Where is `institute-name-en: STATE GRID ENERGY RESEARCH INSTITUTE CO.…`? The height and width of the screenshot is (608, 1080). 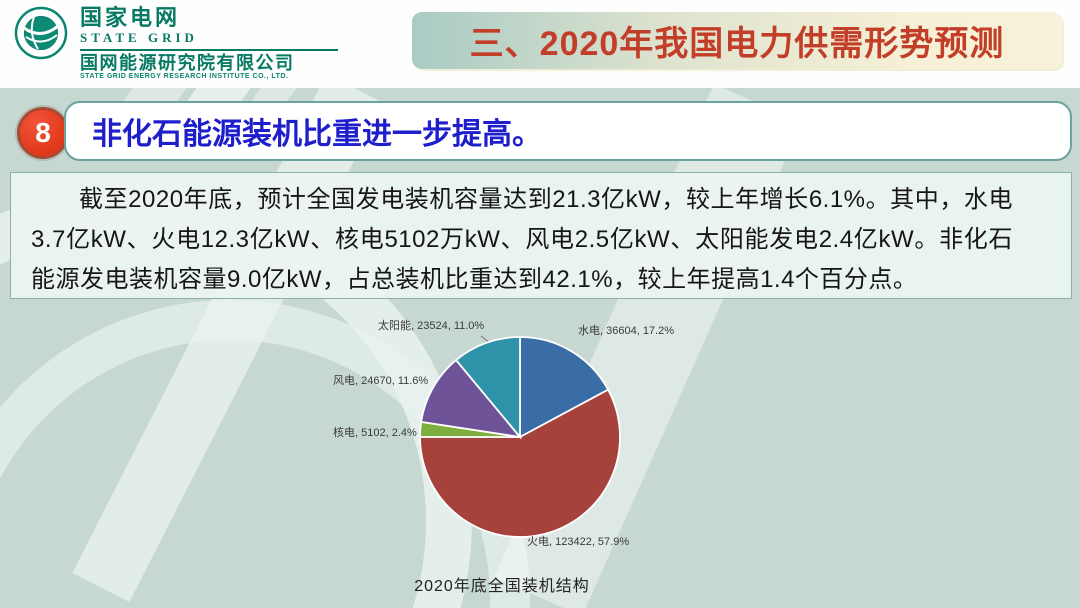
institute-name-en: STATE GRID ENERGY RESEARCH INSTITUTE CO.… is located at coordinates (184, 76).